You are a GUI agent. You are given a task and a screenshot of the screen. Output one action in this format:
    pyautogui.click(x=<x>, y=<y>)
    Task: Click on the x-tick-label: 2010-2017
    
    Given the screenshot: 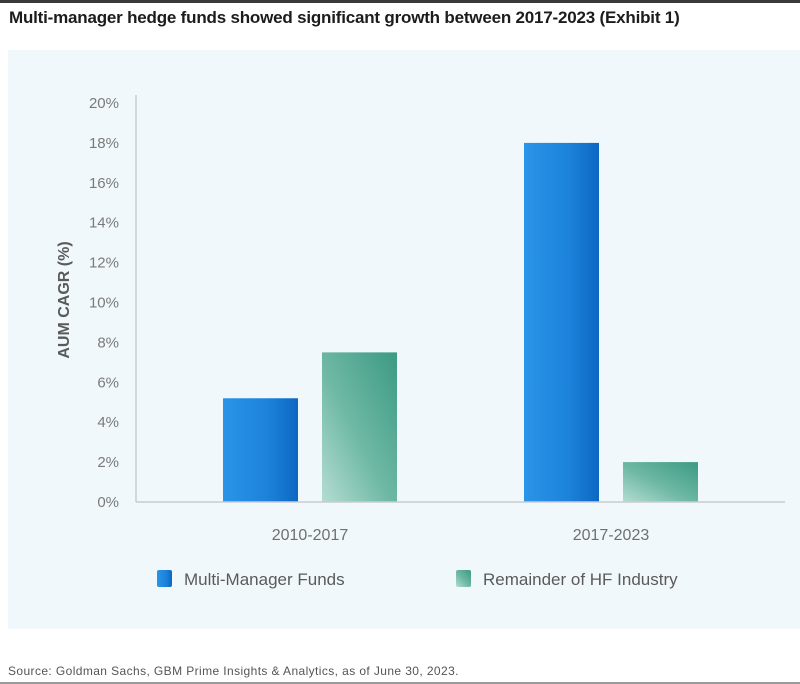 What is the action you would take?
    pyautogui.click(x=310, y=535)
    